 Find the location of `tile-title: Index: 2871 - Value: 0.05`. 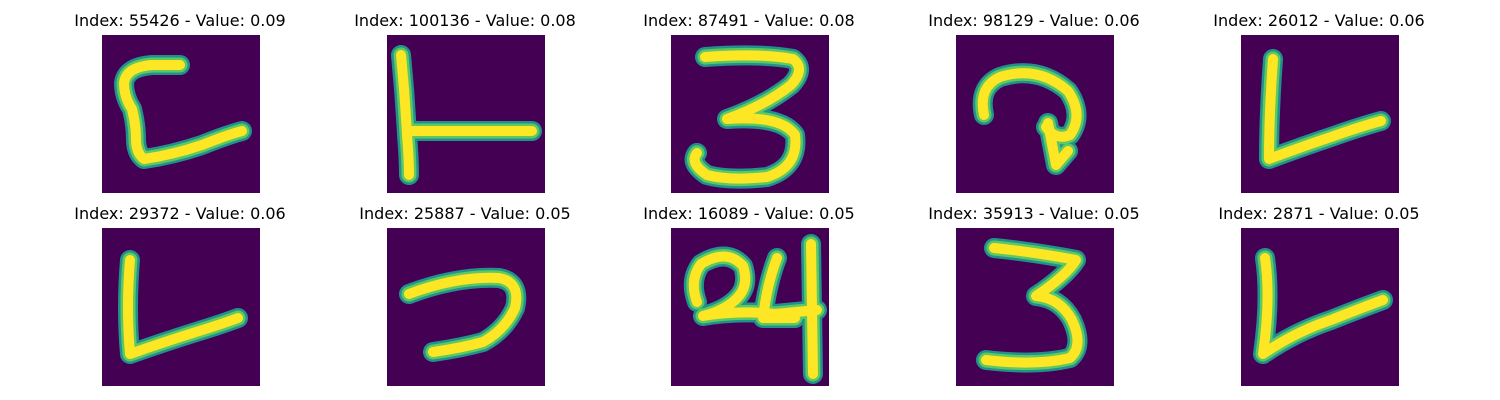

tile-title: Index: 2871 - Value: 0.05 is located at coordinates (1319, 213).